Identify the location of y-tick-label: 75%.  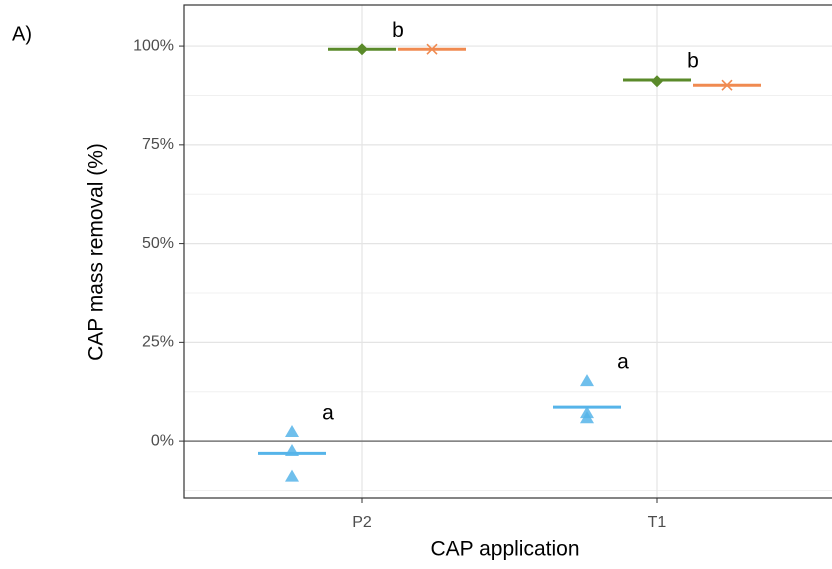
(158, 144).